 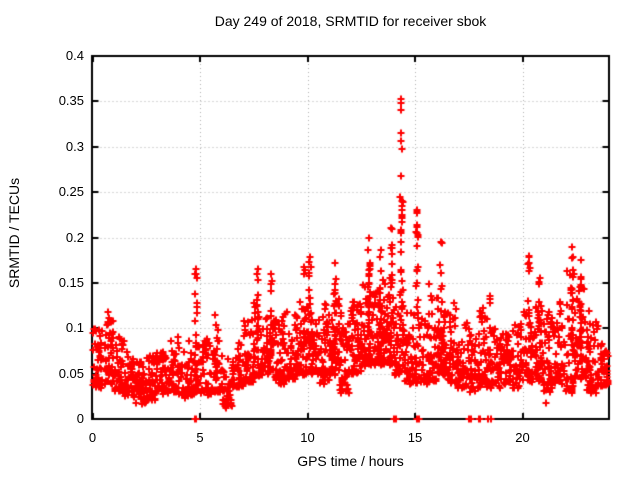 What do you see at coordinates (71, 373) in the screenshot?
I see `y-tick-label: 0.05` at bounding box center [71, 373].